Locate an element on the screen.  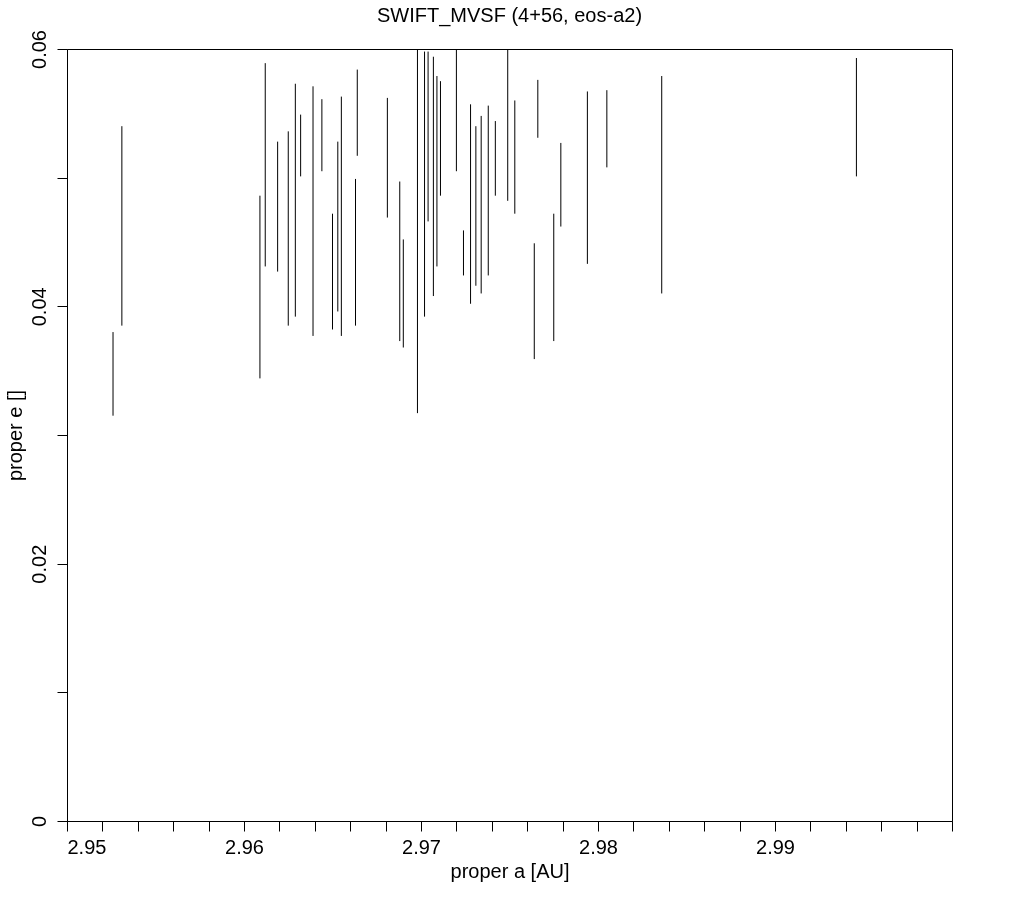
y-tick-label: 0.06 is located at coordinates (38, 49).